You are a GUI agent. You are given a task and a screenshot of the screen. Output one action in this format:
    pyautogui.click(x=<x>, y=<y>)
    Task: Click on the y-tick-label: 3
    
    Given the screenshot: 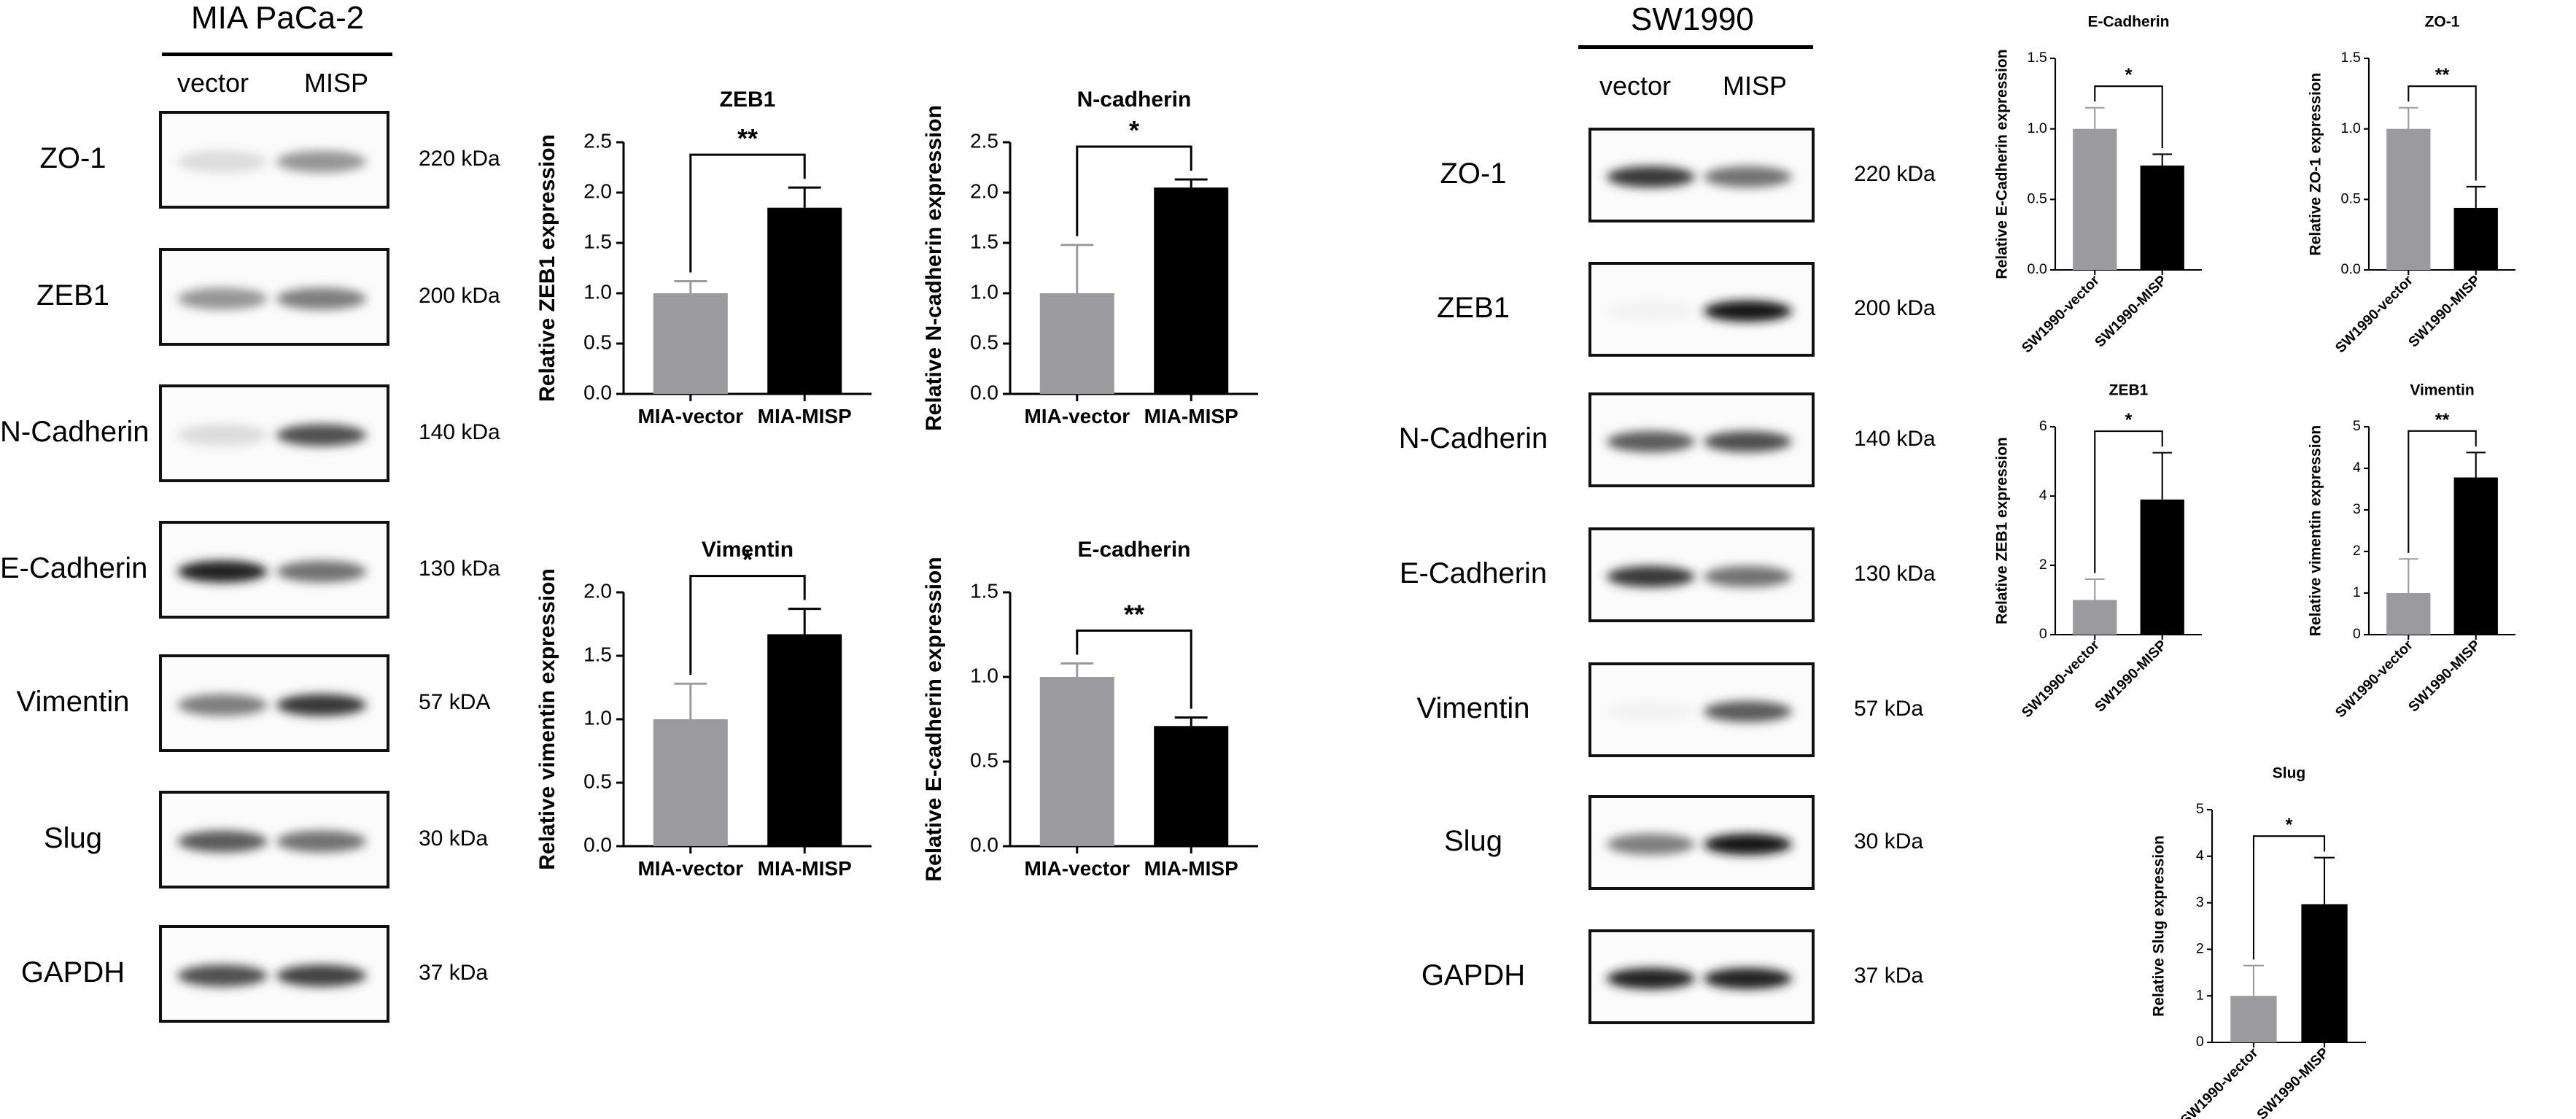 What is the action you would take?
    pyautogui.click(x=2357, y=509)
    